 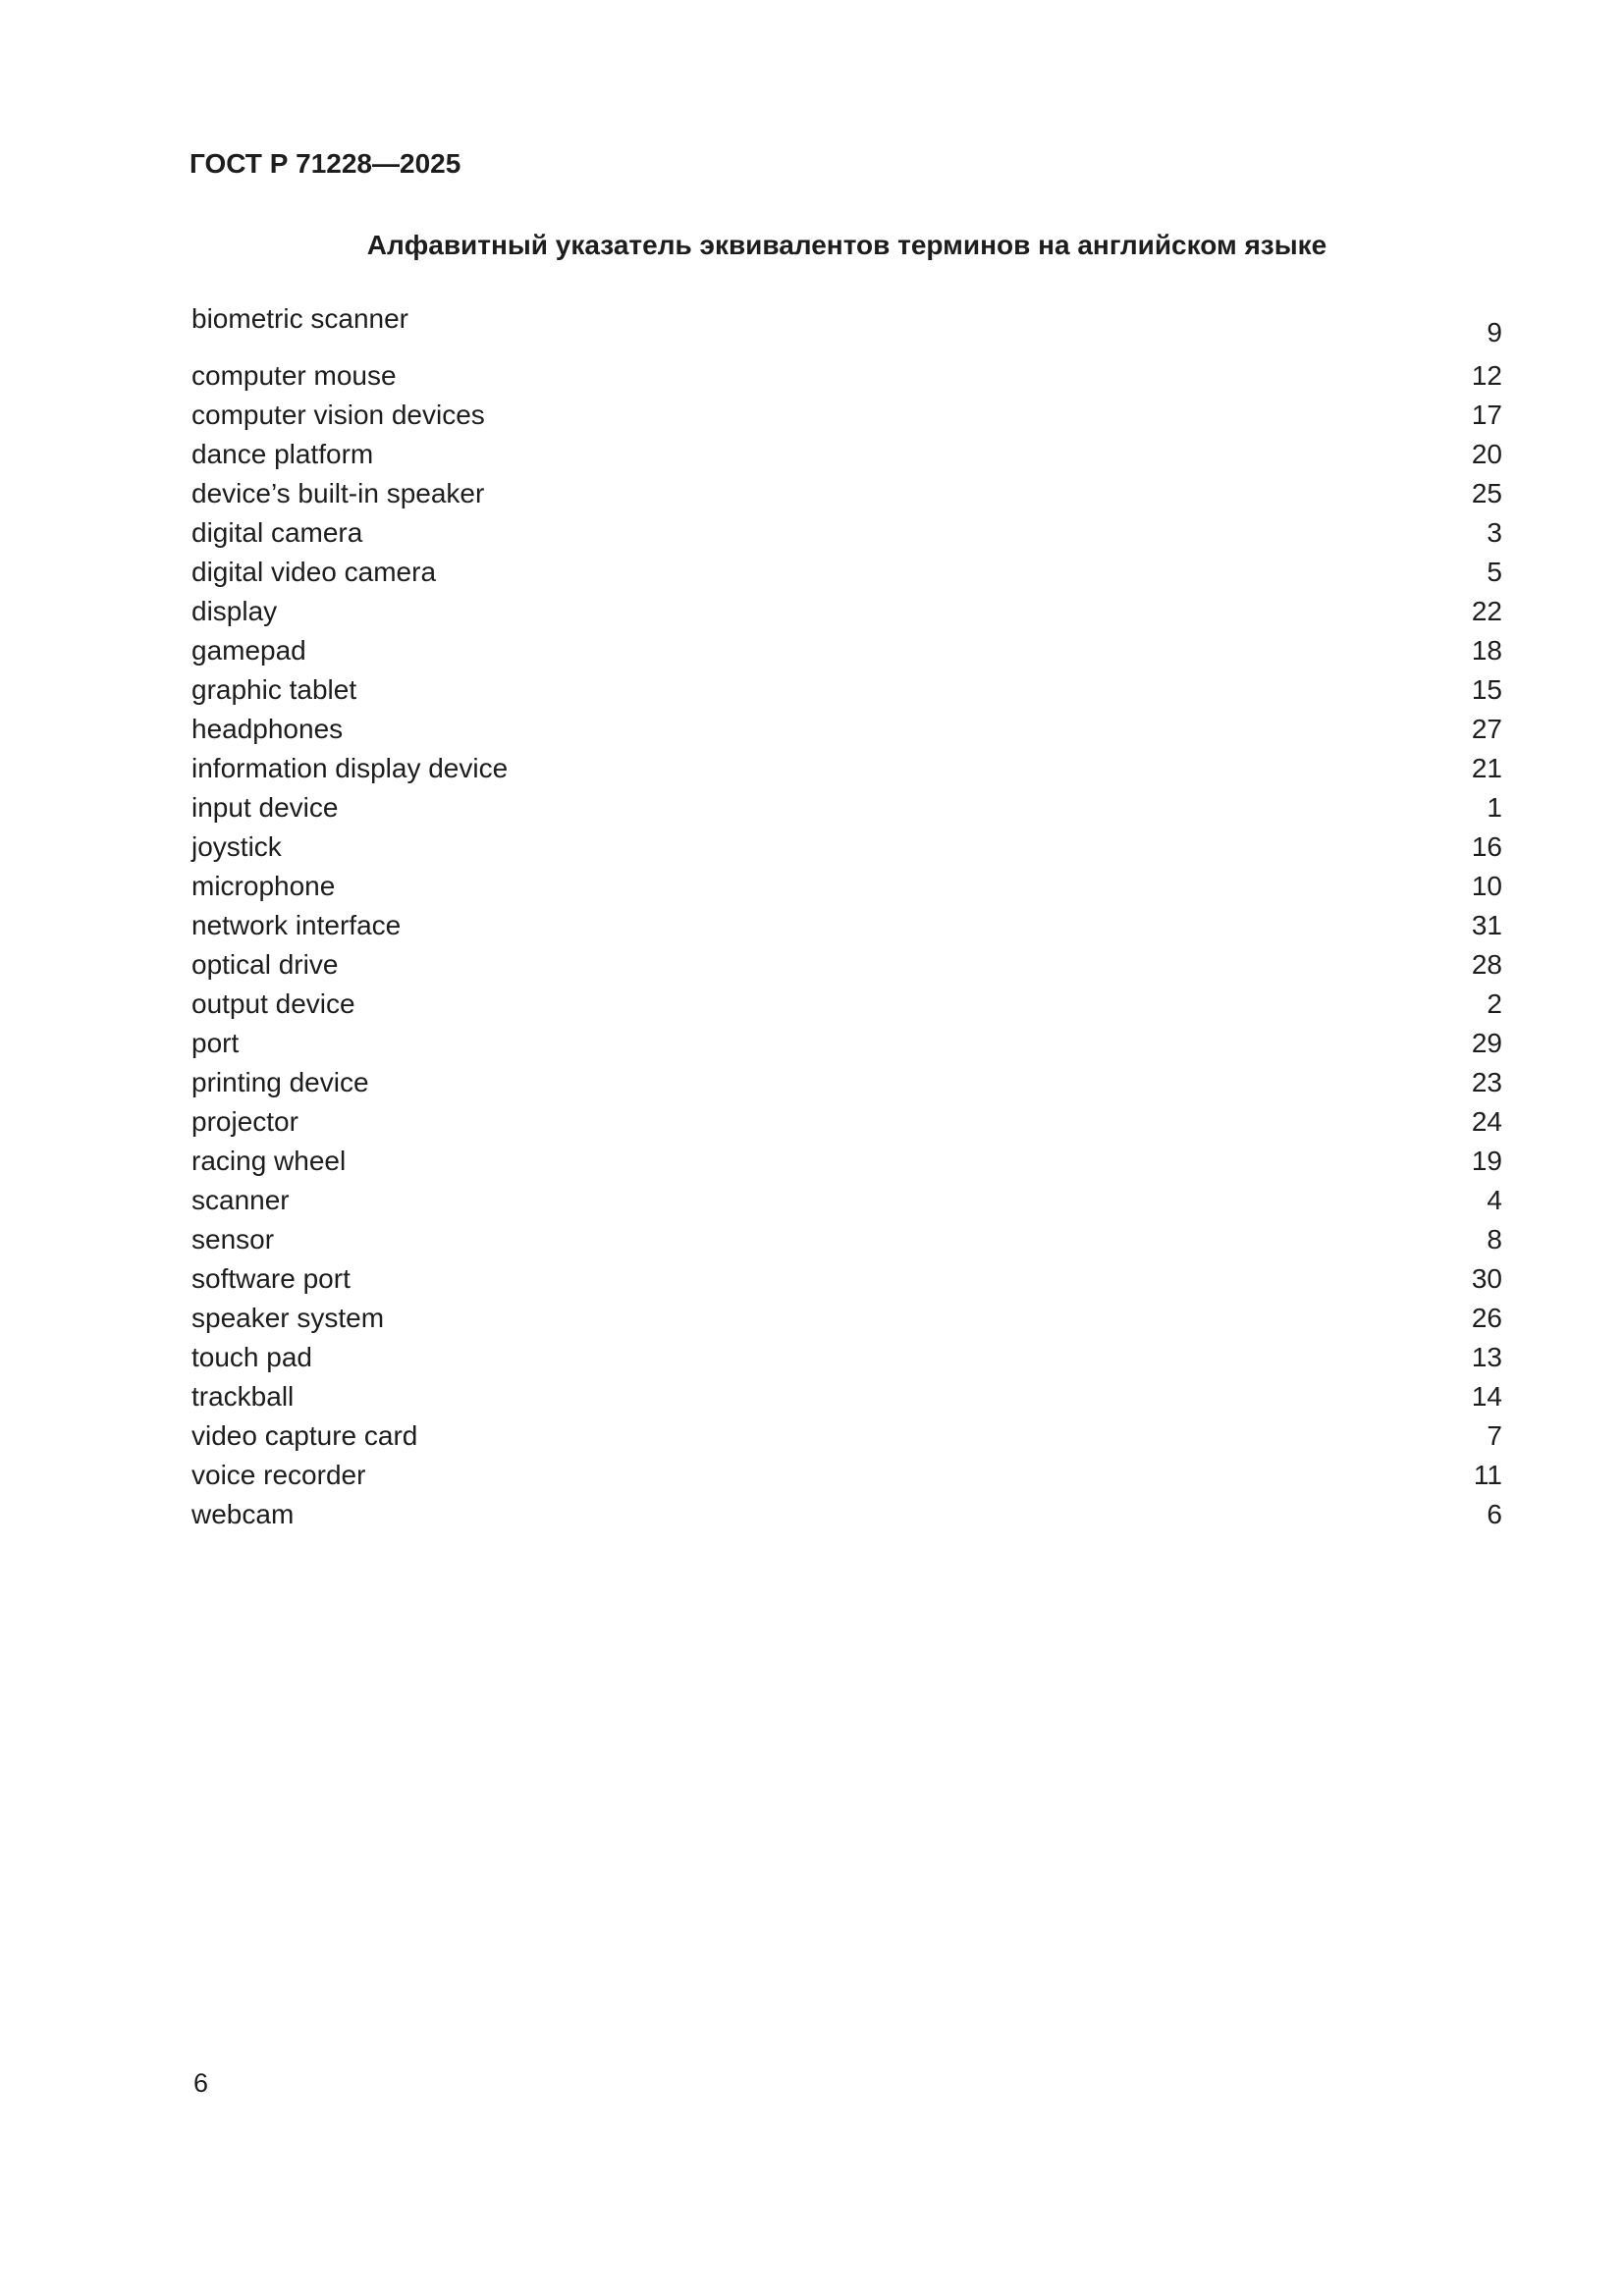 I want to click on page-ref: 18, so click(x=1486, y=650).